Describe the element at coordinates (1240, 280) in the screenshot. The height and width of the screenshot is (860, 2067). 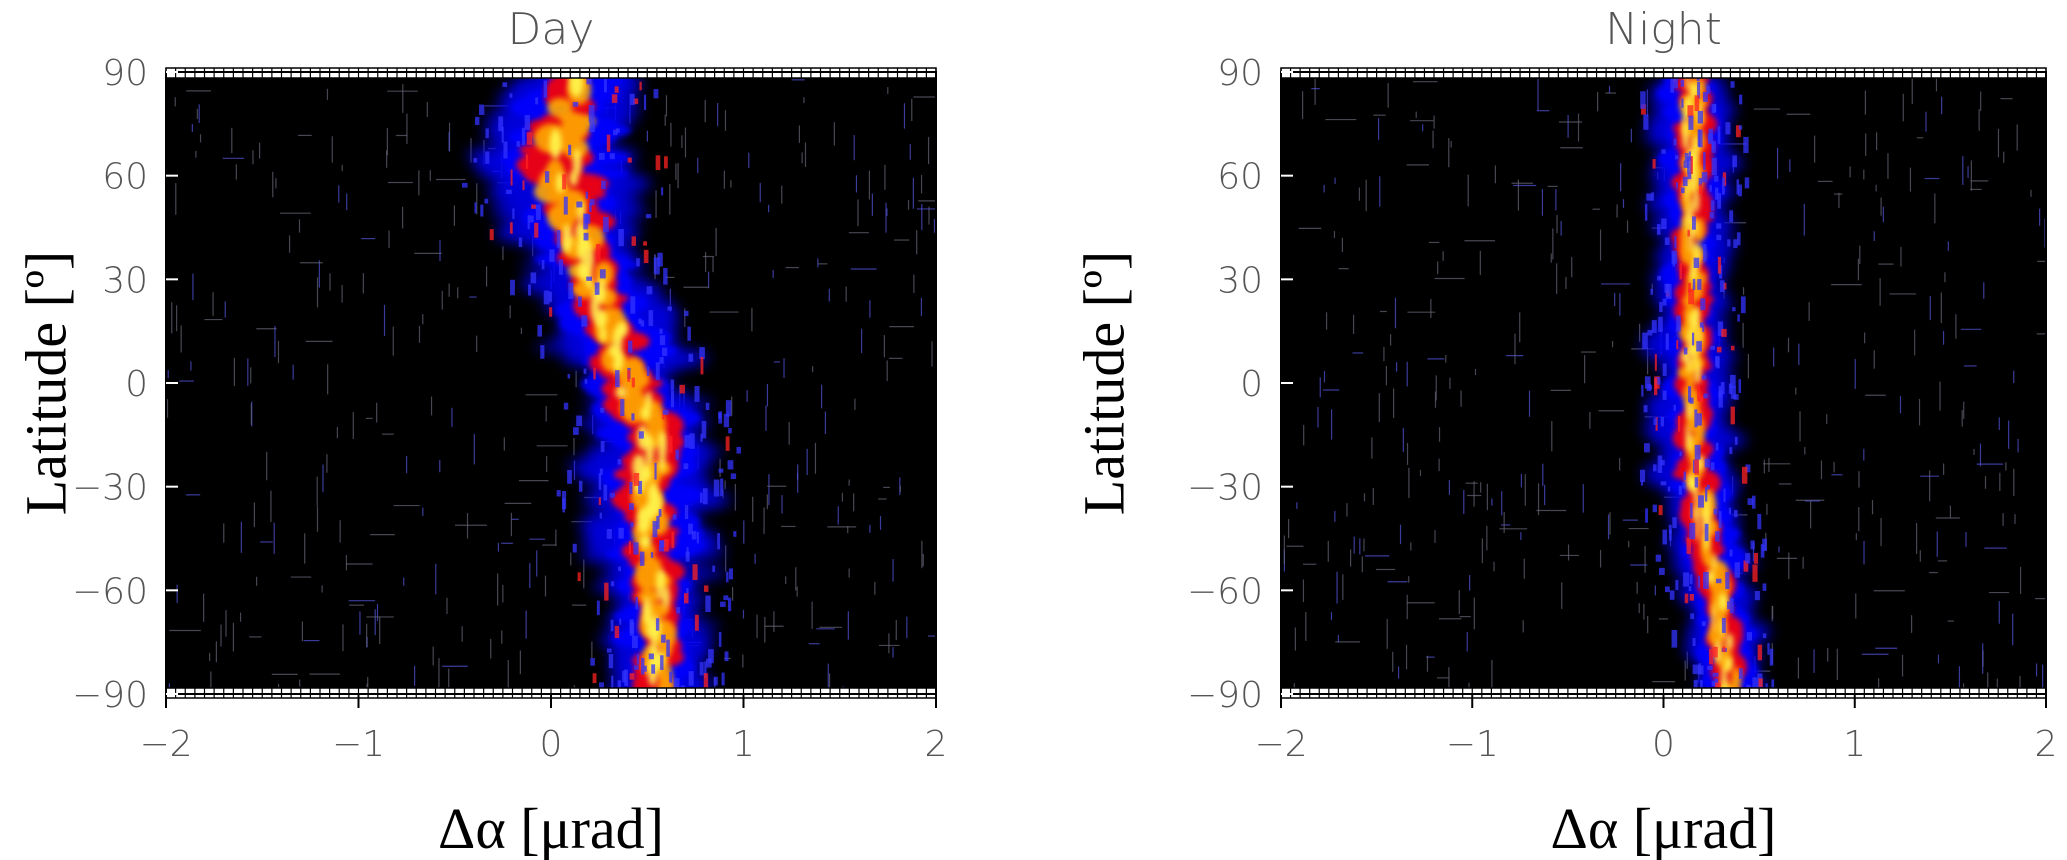
I see `panel-2-y-tick-label: 30` at that location.